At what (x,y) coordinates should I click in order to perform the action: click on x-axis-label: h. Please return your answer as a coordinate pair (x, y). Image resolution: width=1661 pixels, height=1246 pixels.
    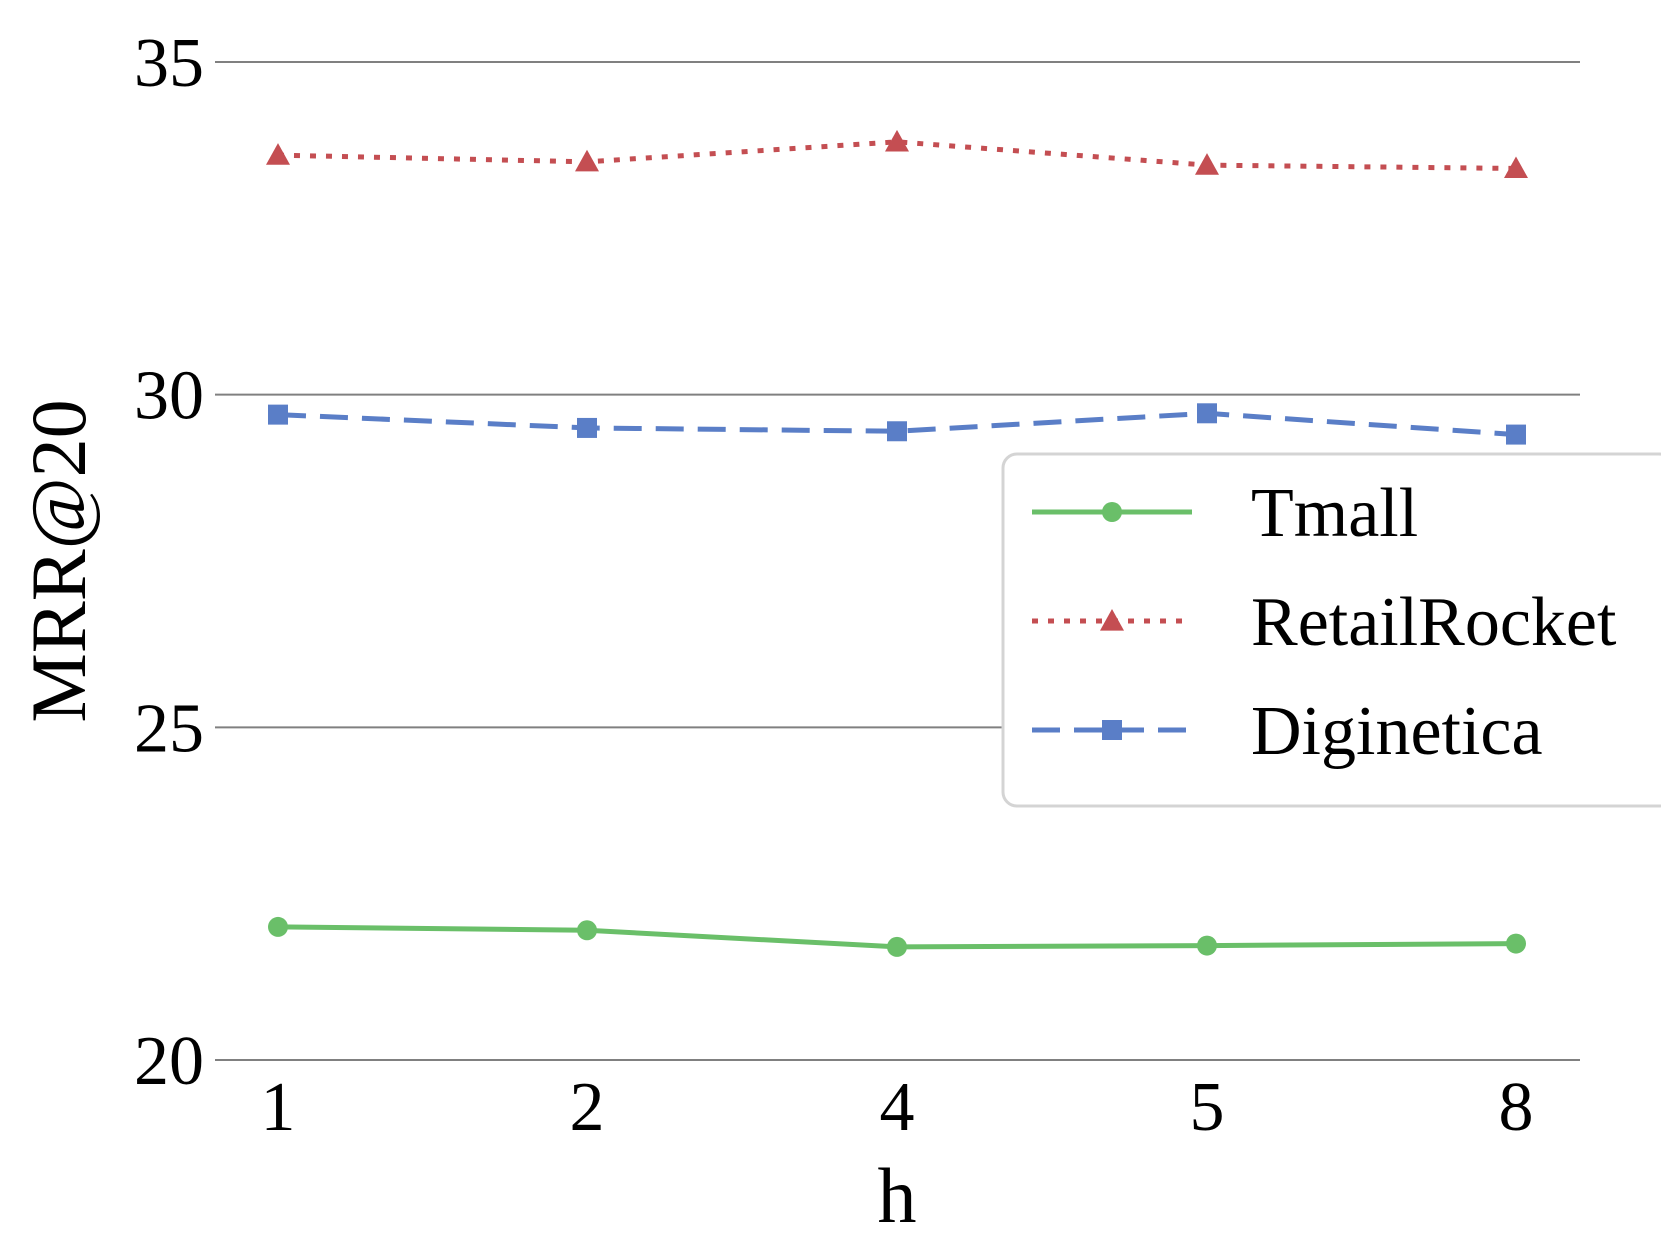
    Looking at the image, I should click on (897, 1195).